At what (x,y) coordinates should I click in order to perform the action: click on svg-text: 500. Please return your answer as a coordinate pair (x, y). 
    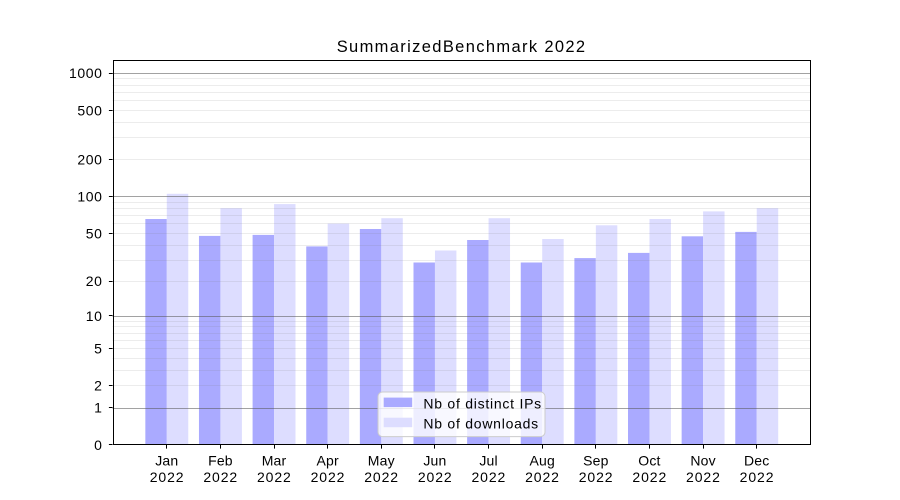
    Looking at the image, I should click on (89, 110).